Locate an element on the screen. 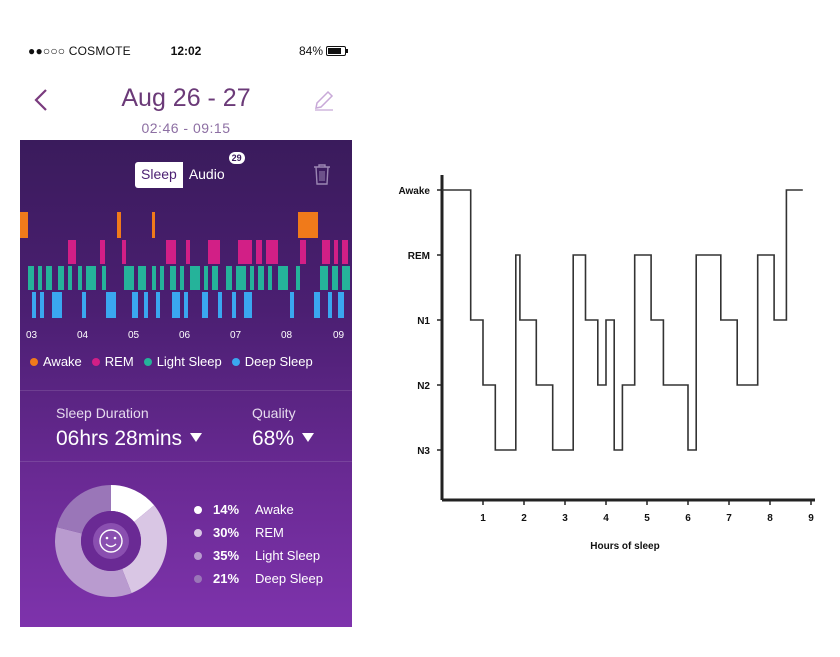  breakdown-light: 35% Light Sleep is located at coordinates (258, 555).